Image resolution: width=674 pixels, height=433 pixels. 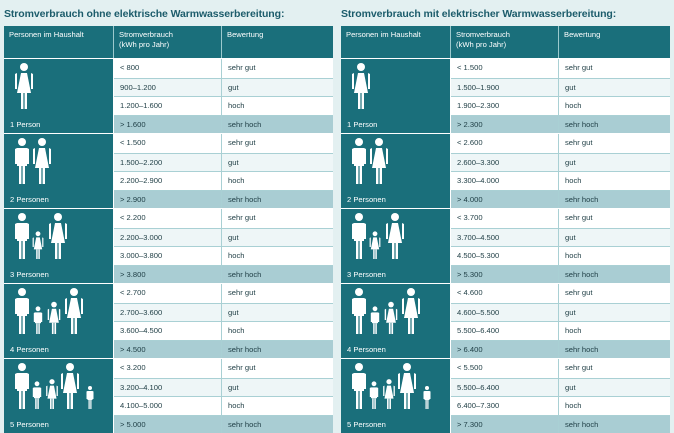 What do you see at coordinates (223, 68) in the screenshot?
I see `table-row: < 800 sehr gut` at bounding box center [223, 68].